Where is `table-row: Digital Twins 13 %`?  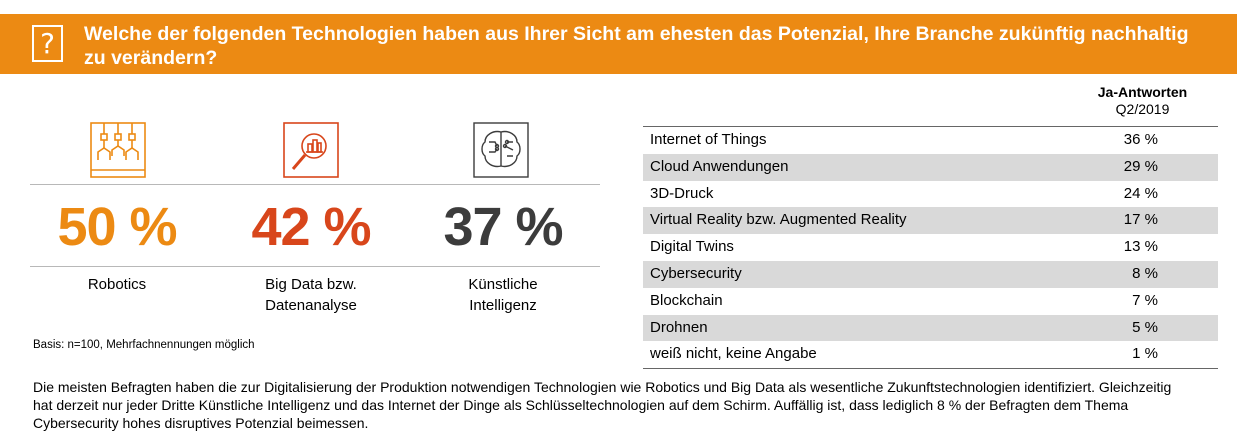
table-row: Digital Twins 13 % is located at coordinates (930, 247).